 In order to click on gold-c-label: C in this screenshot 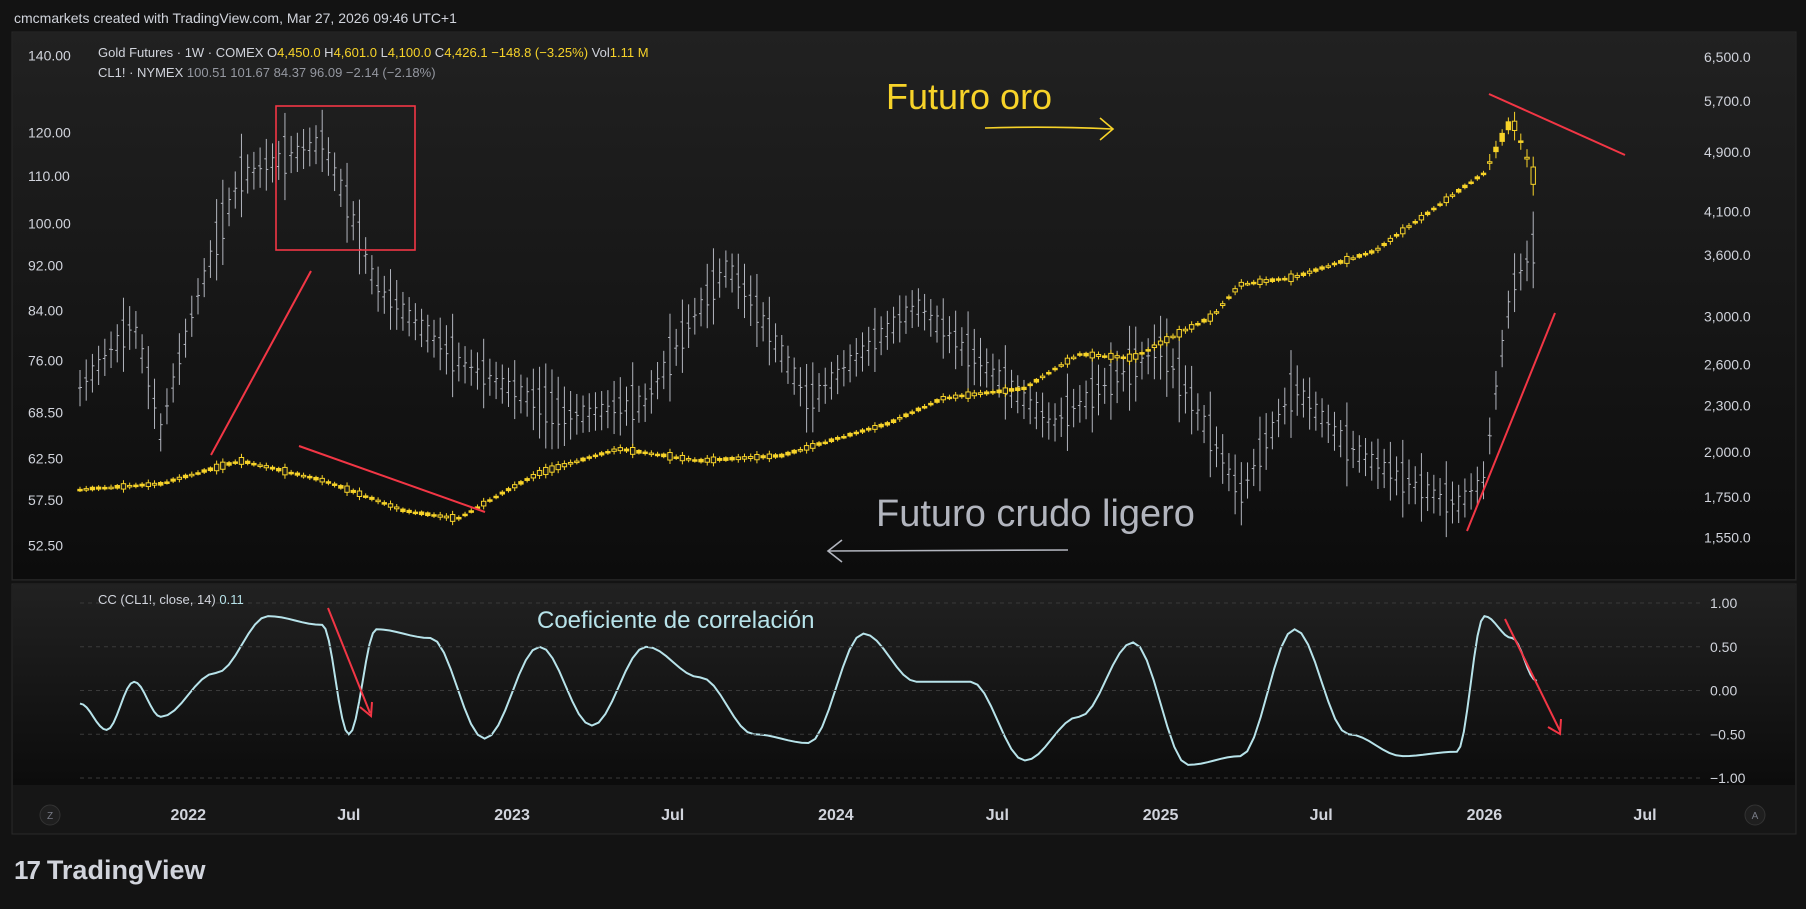, I will do `click(439, 52)`.